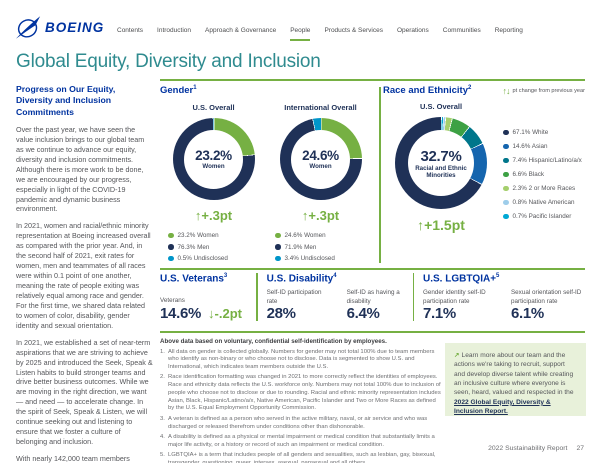 The width and height of the screenshot is (600, 463). Describe the element at coordinates (457, 355) in the screenshot. I see `arrow-link-icon: ↗` at that location.